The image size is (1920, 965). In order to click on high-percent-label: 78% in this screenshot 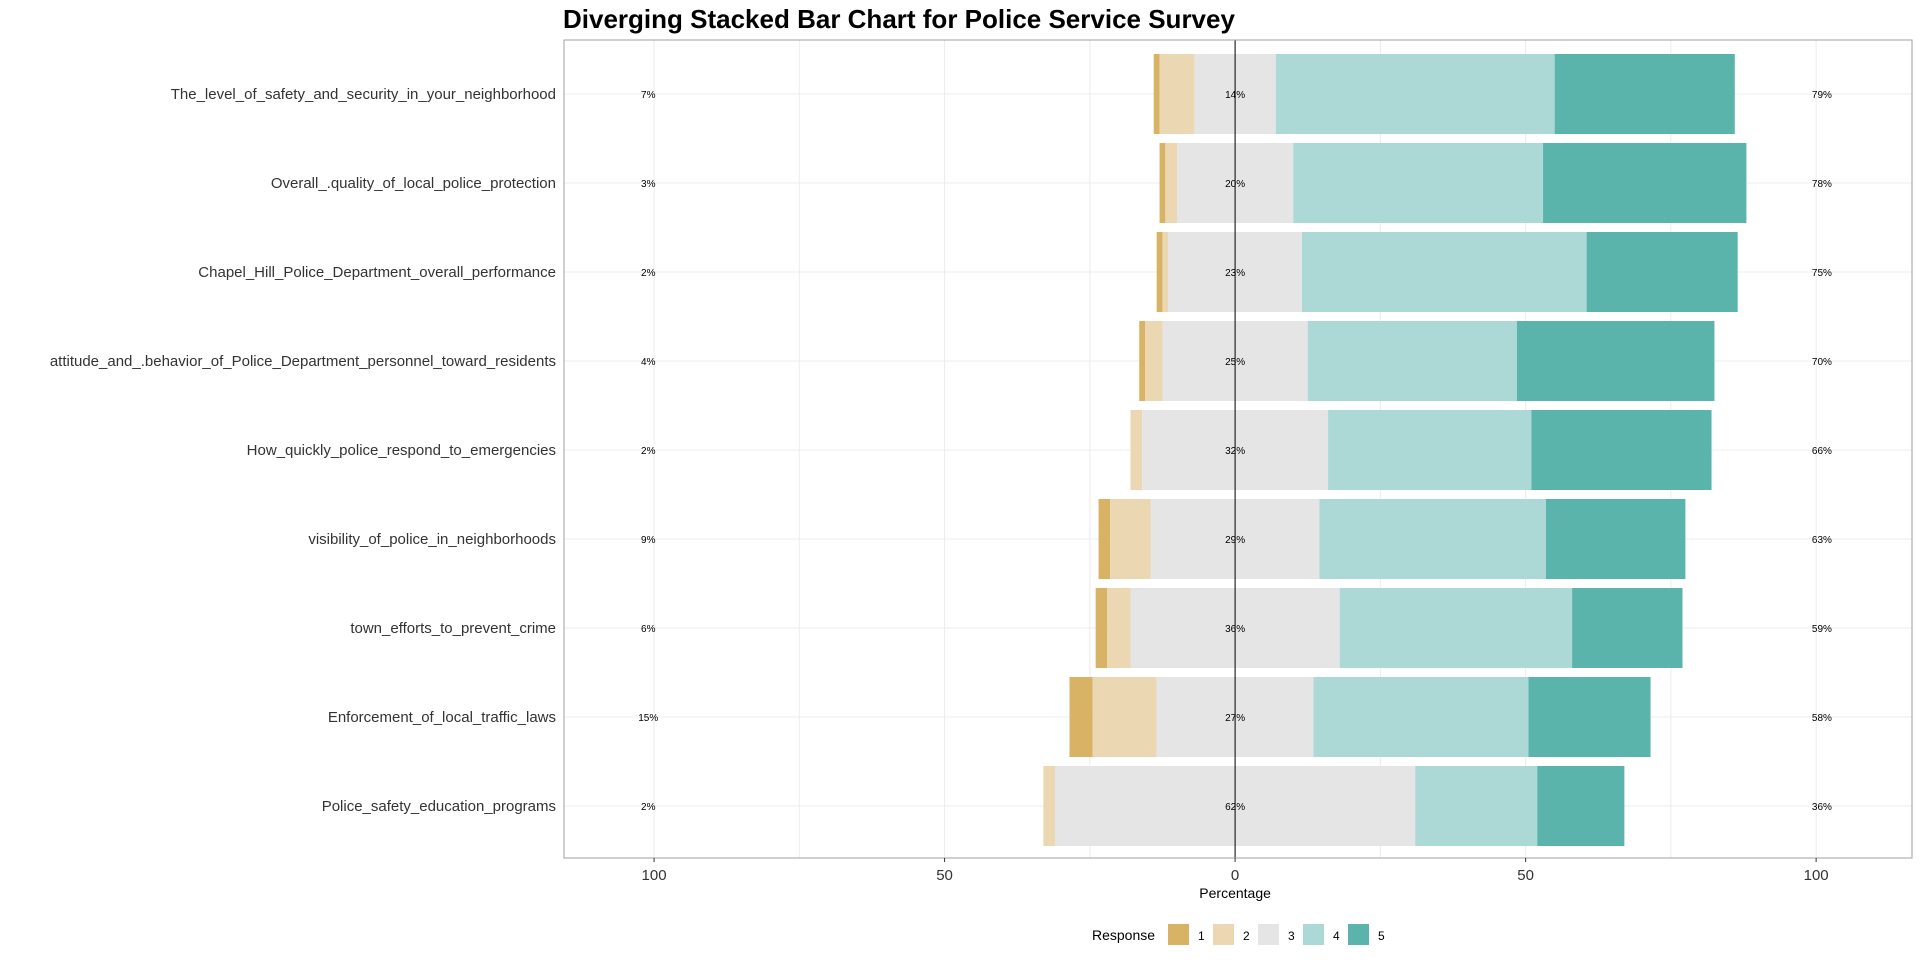, I will do `click(1822, 184)`.